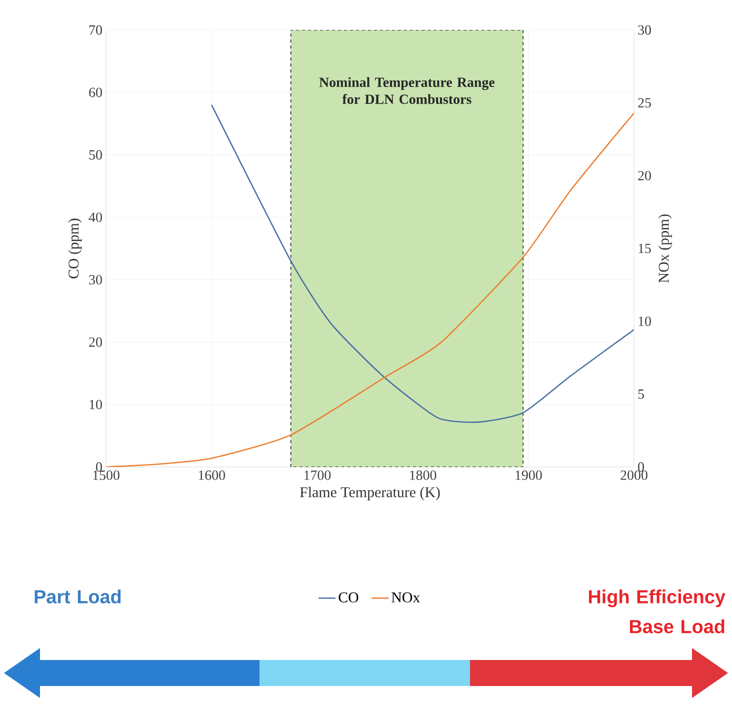 The height and width of the screenshot is (705, 732). What do you see at coordinates (423, 475) in the screenshot?
I see `x-tick-label: 1800` at bounding box center [423, 475].